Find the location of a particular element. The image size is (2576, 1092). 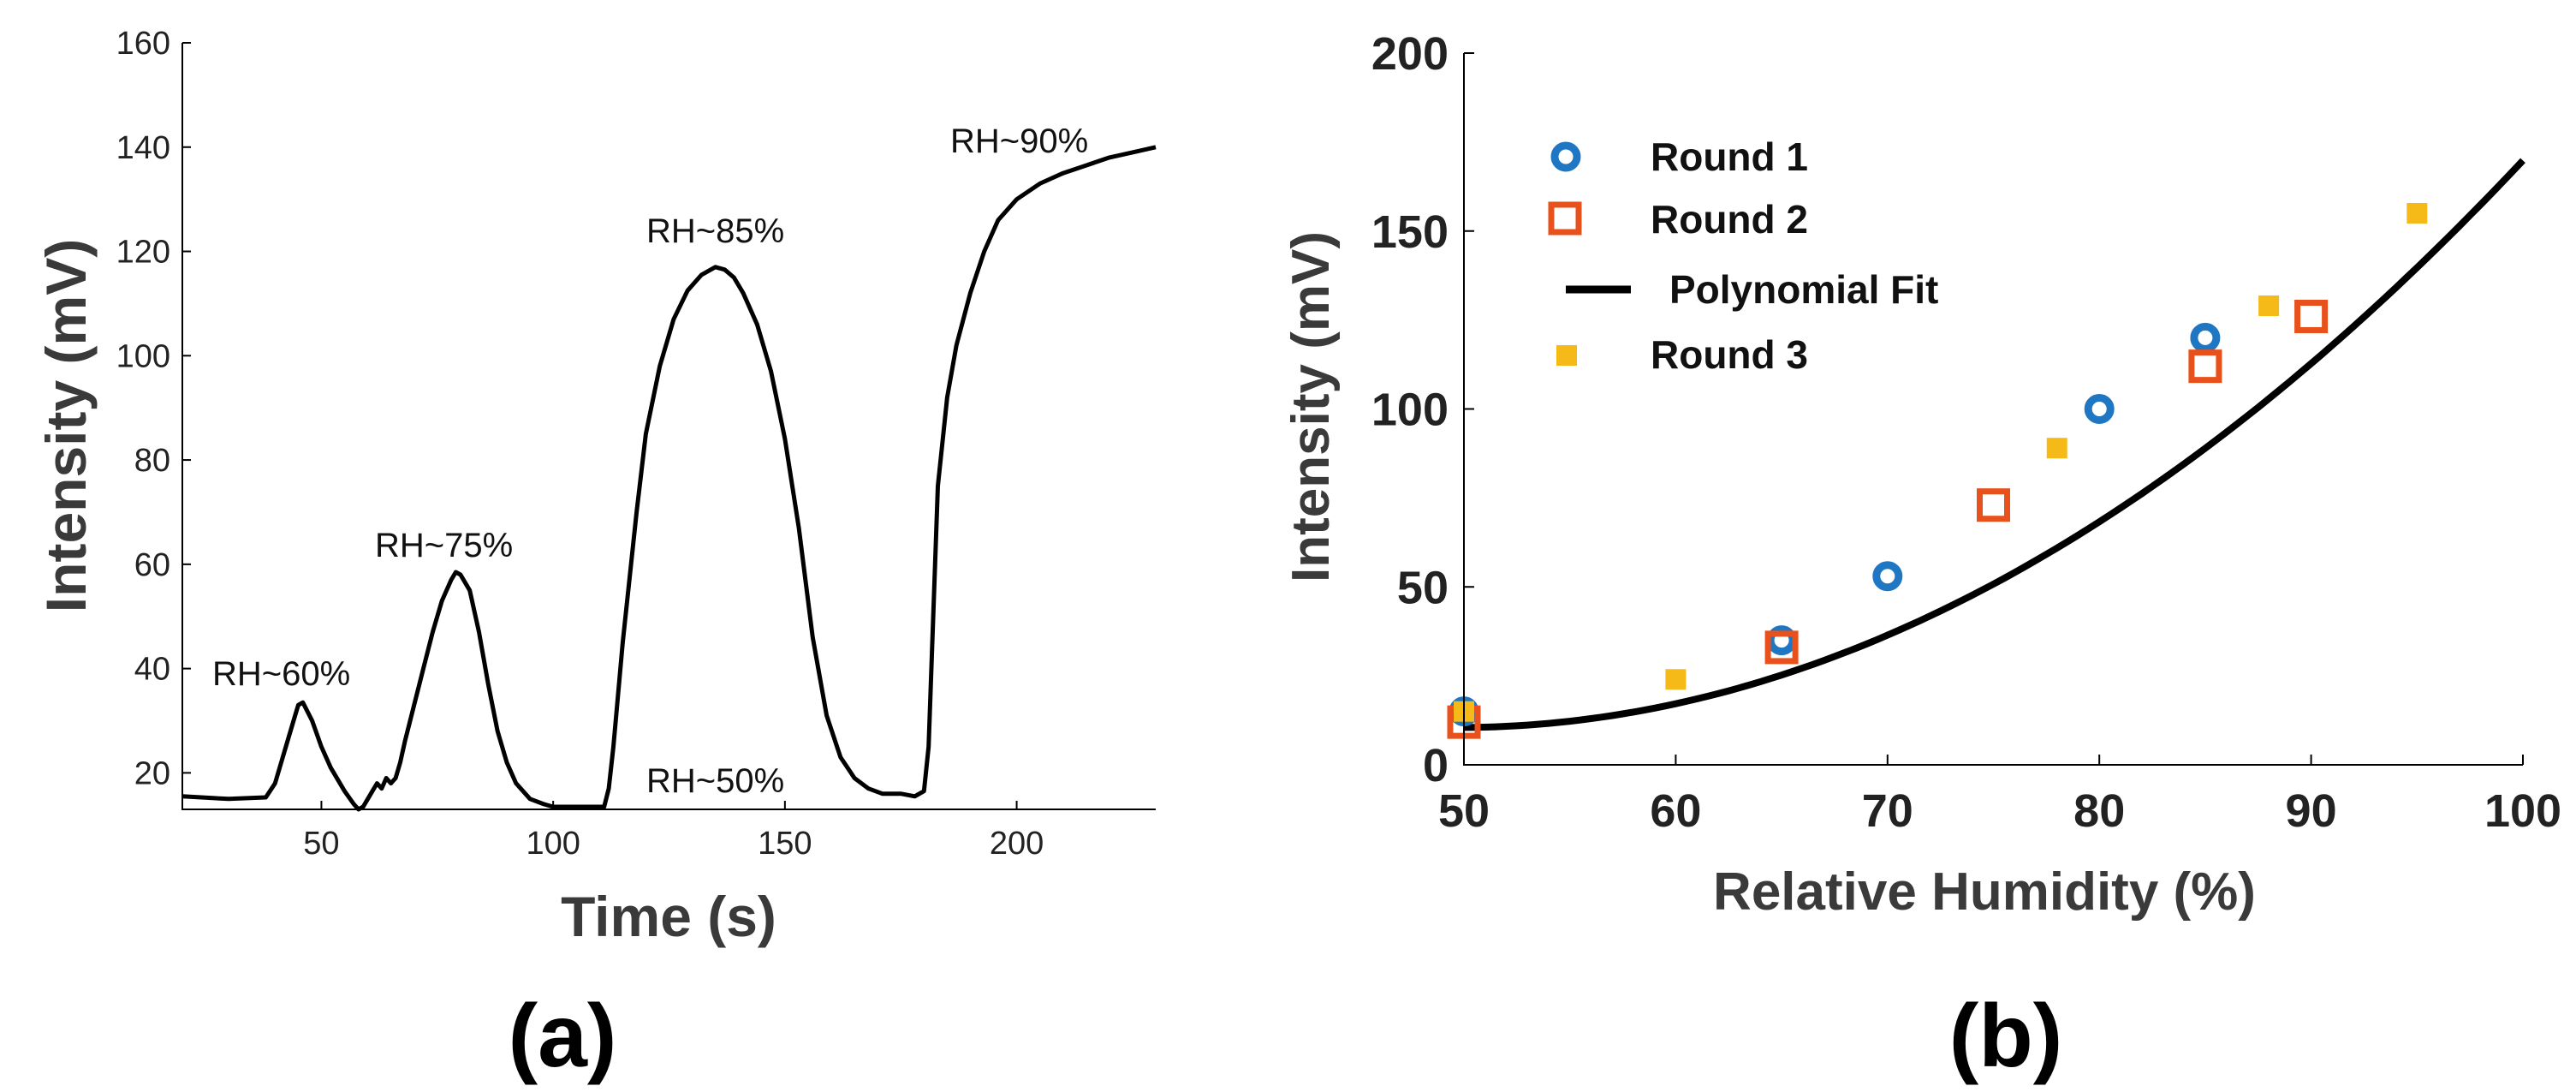

annotation-rh50: RH~50% is located at coordinates (715, 781).